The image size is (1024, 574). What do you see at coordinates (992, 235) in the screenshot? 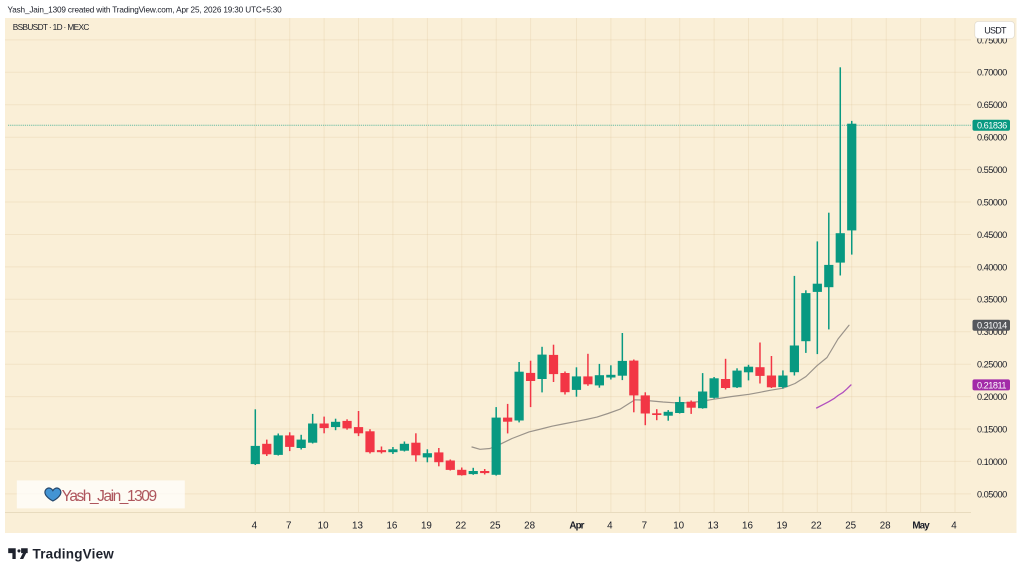
I see `svg-text: 0.45000` at bounding box center [992, 235].